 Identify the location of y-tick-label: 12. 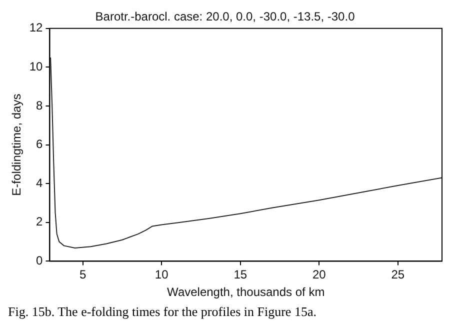
(36, 27).